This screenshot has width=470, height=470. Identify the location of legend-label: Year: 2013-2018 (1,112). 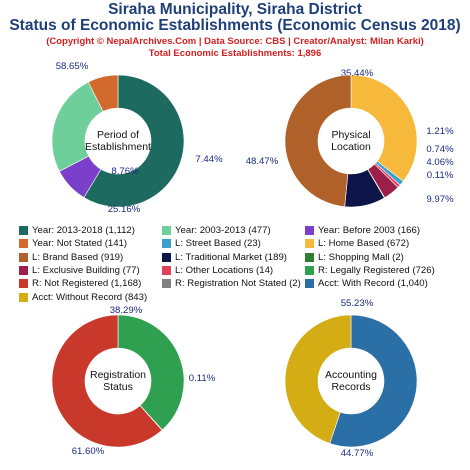
(83, 230).